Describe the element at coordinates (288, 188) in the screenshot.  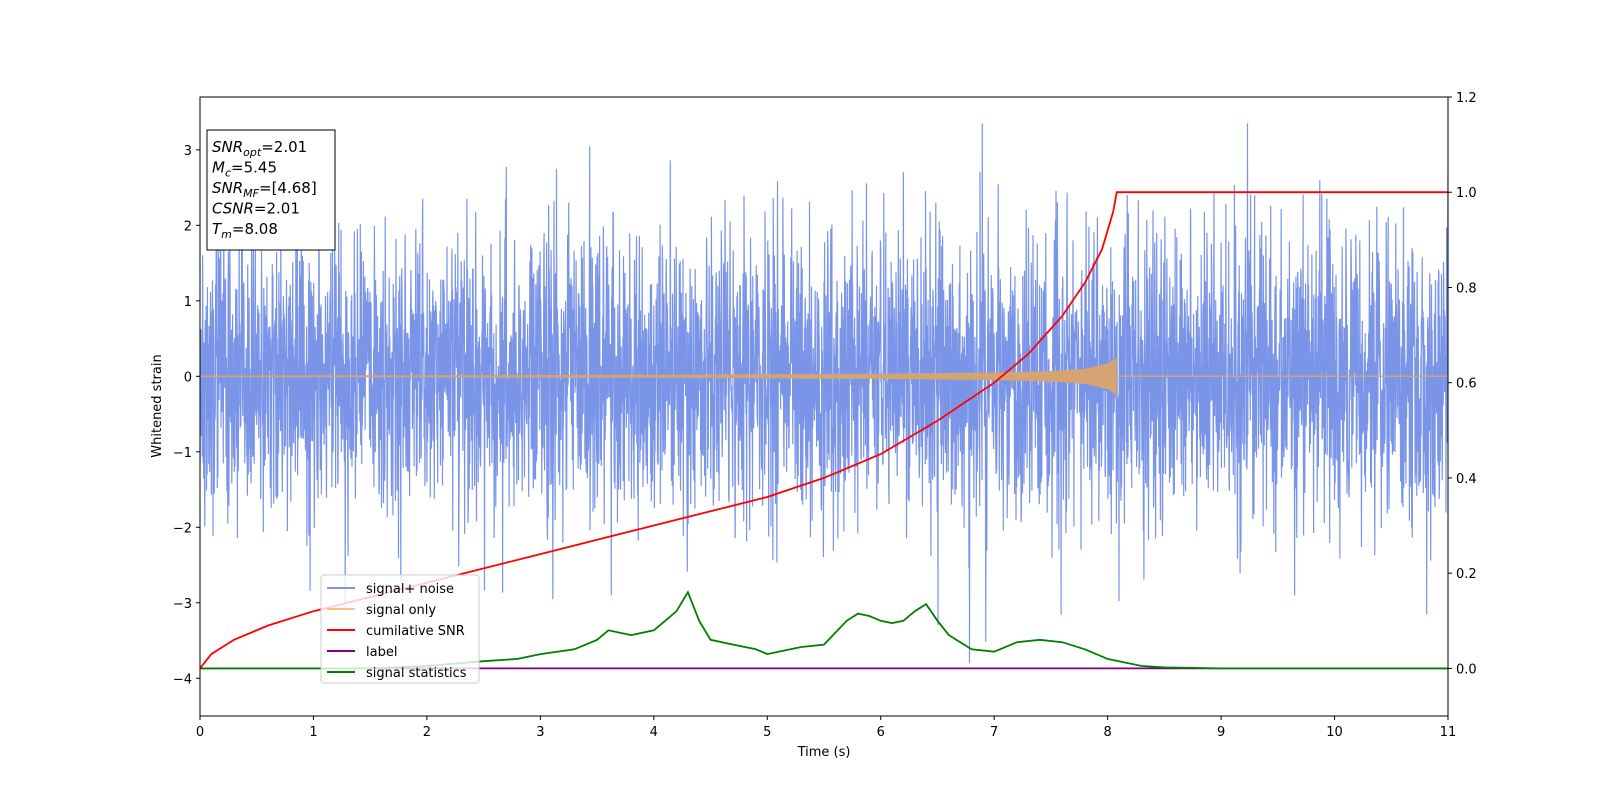
I see `info-value: =[4.68]` at that location.